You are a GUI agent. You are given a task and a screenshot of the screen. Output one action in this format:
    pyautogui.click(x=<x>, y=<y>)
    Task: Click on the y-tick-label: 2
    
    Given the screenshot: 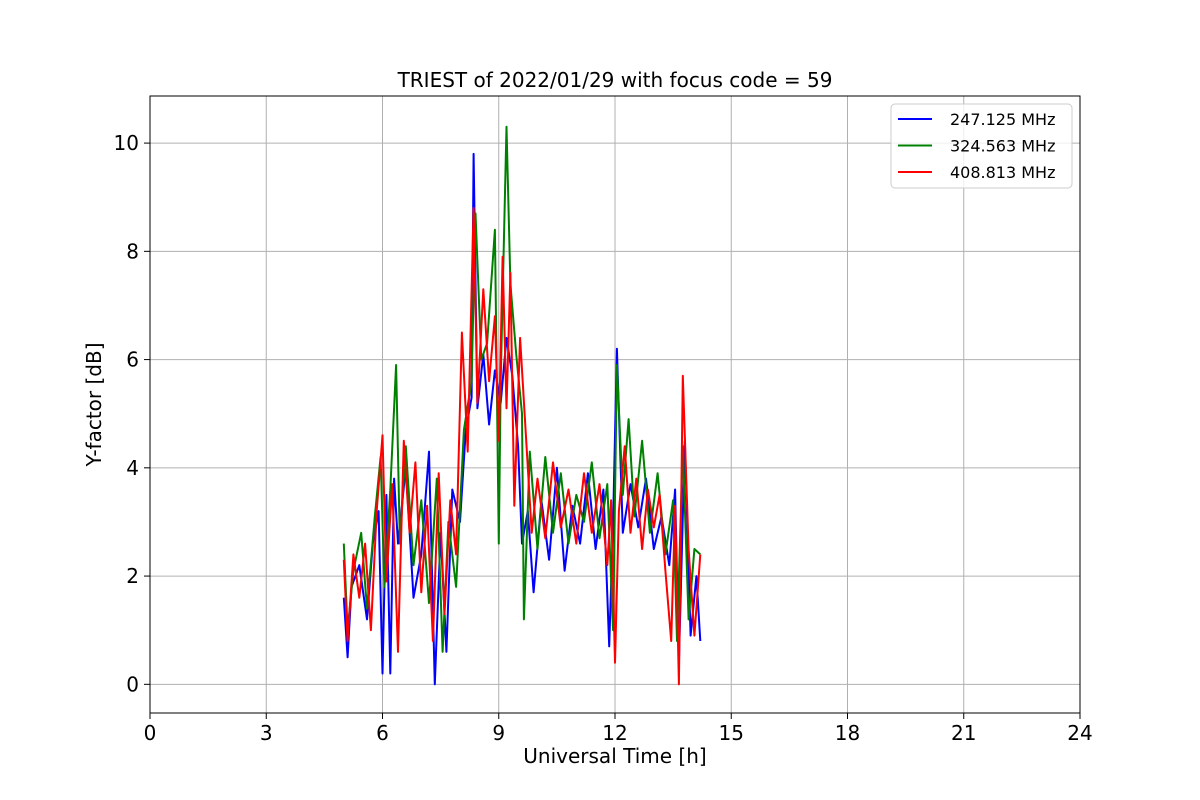 What is the action you would take?
    pyautogui.click(x=132, y=576)
    